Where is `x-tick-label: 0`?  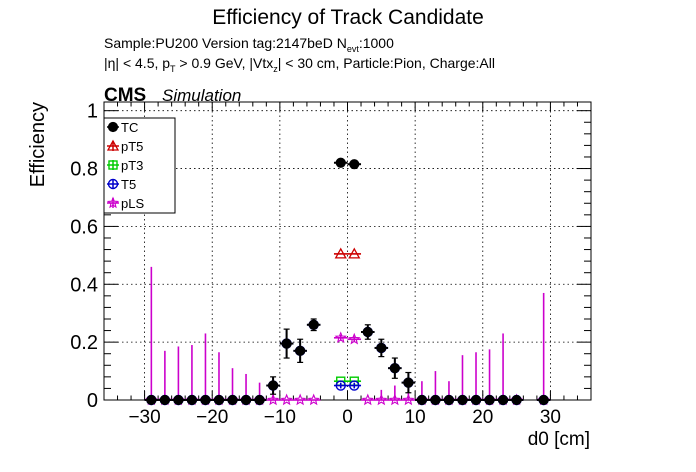 x-tick-label: 0 is located at coordinates (347, 417).